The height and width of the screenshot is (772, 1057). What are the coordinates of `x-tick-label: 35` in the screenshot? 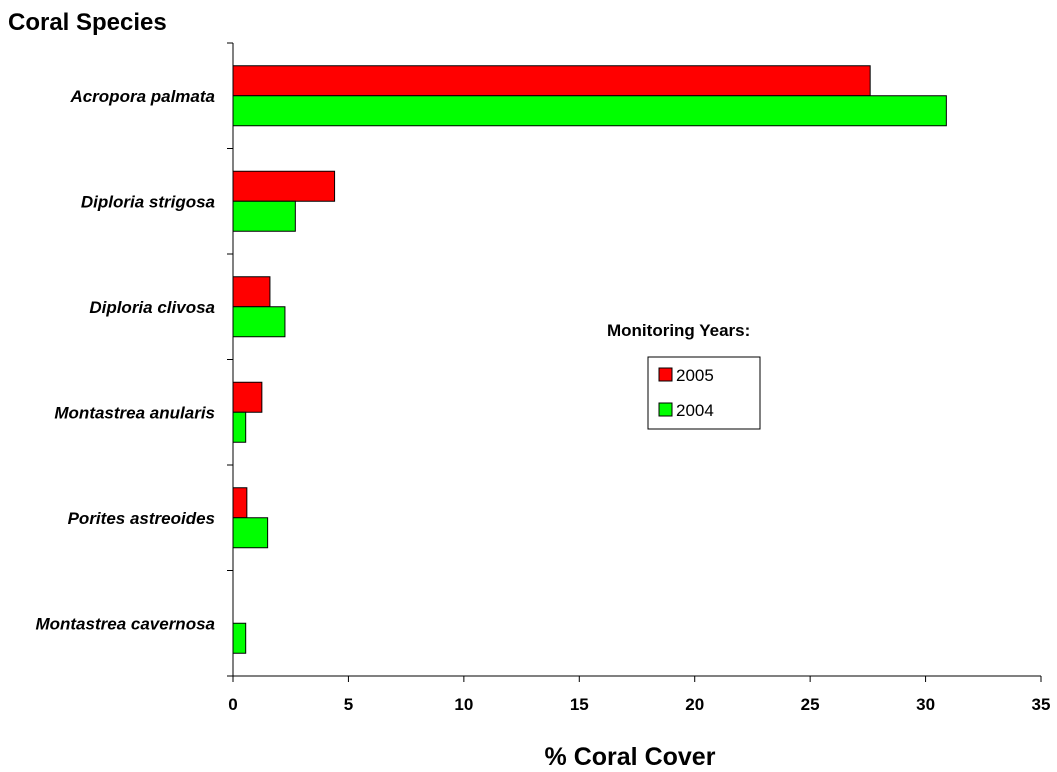 It's located at (1041, 704).